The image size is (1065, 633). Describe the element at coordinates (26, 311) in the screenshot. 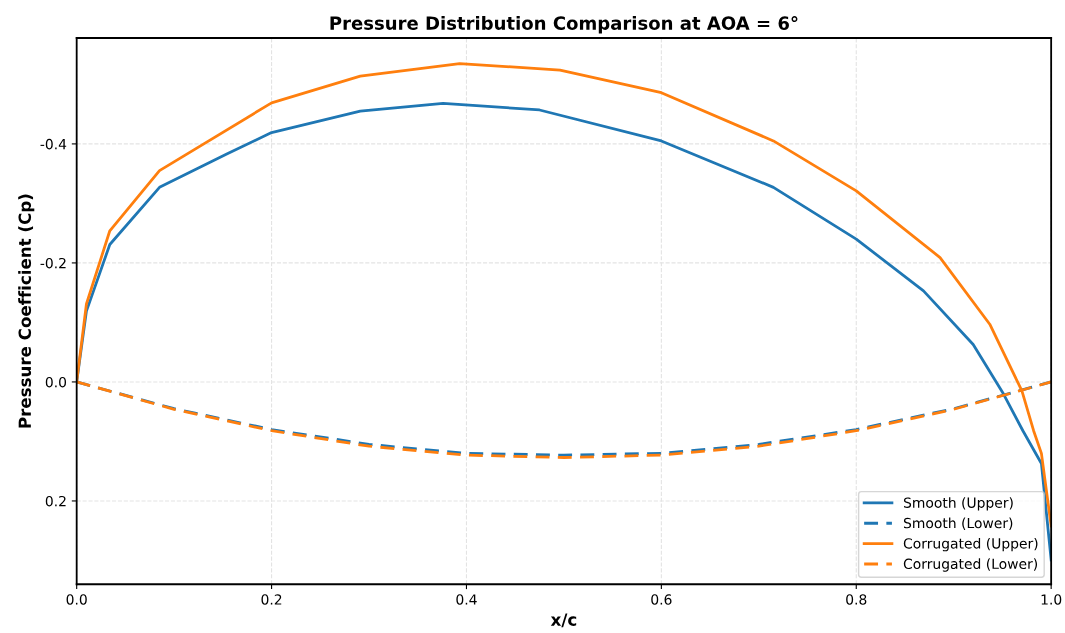

I see `y-axis-title: Pressure Coefficient (Cp)` at that location.